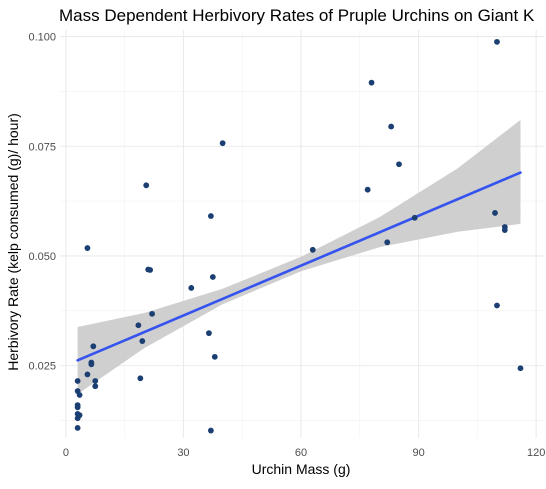 This screenshot has width=546, height=489. I want to click on x-tick-label: 60, so click(301, 453).